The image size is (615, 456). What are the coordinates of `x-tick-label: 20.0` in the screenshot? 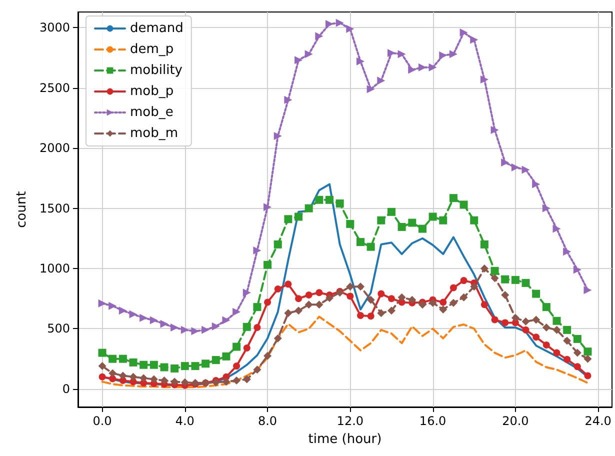 It's located at (515, 421).